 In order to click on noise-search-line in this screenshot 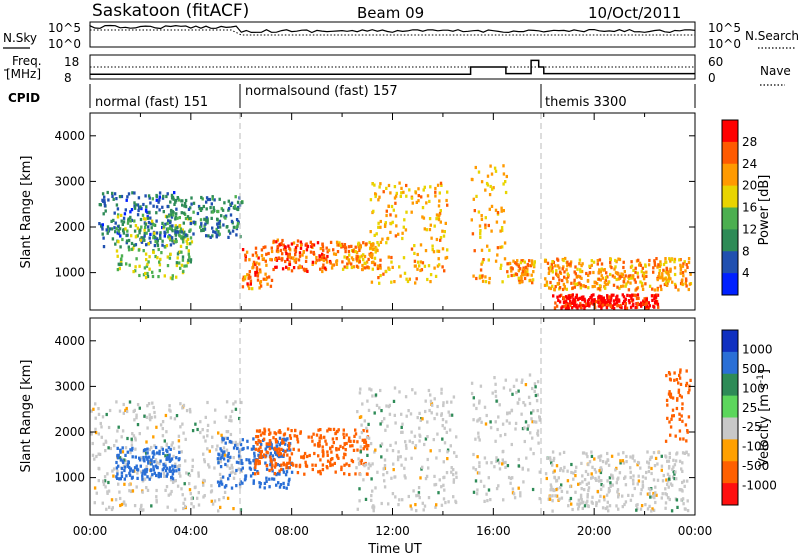, I will do `click(392, 32)`.